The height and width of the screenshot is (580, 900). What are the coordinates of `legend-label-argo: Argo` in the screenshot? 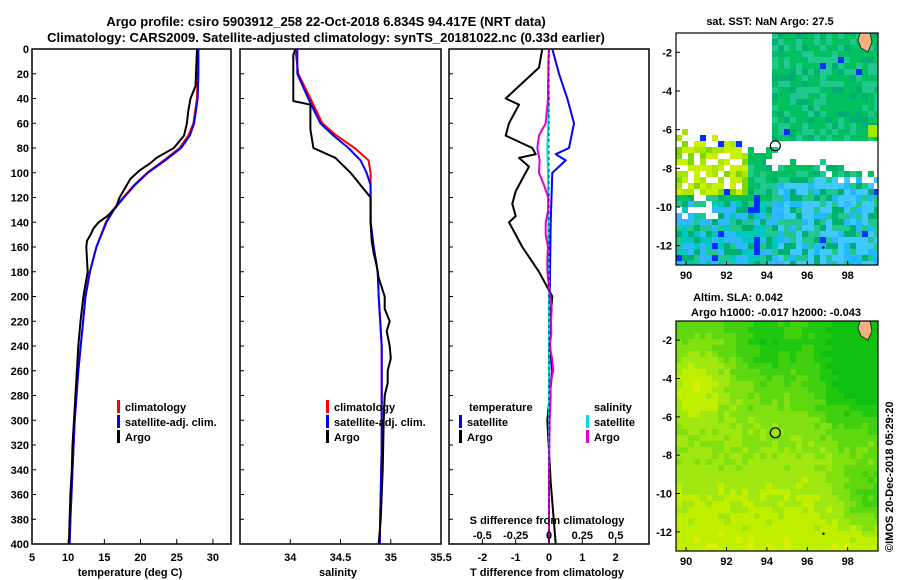 It's located at (347, 438).